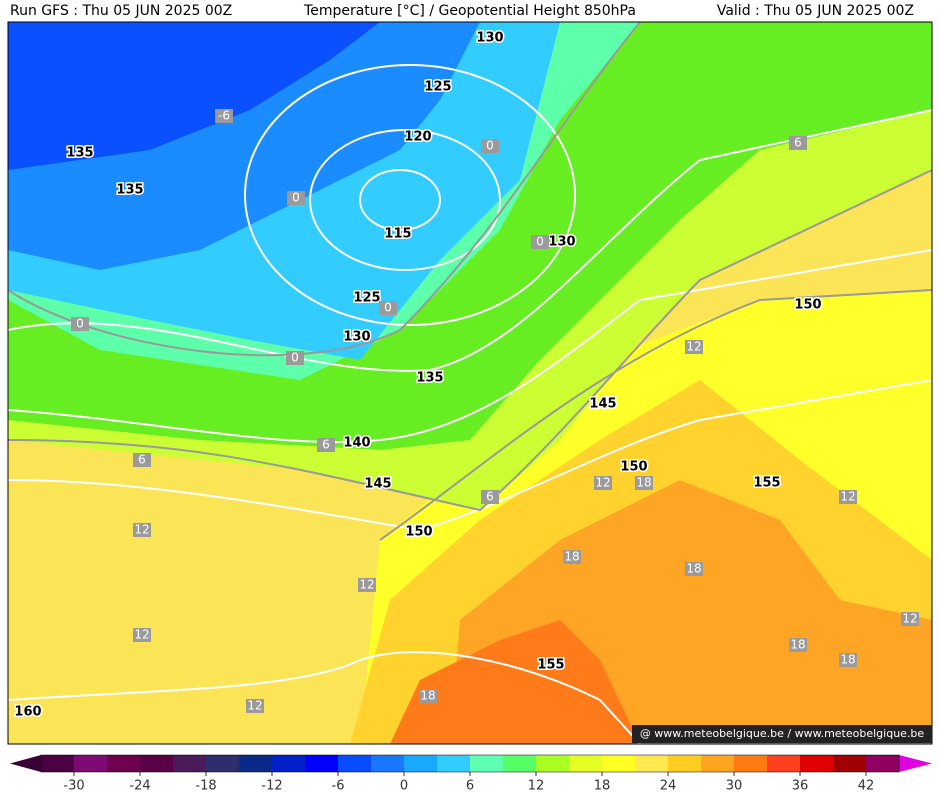 This screenshot has width=940, height=804. Describe the element at coordinates (866, 786) in the screenshot. I see `colorbar-tick-label: 42` at that location.